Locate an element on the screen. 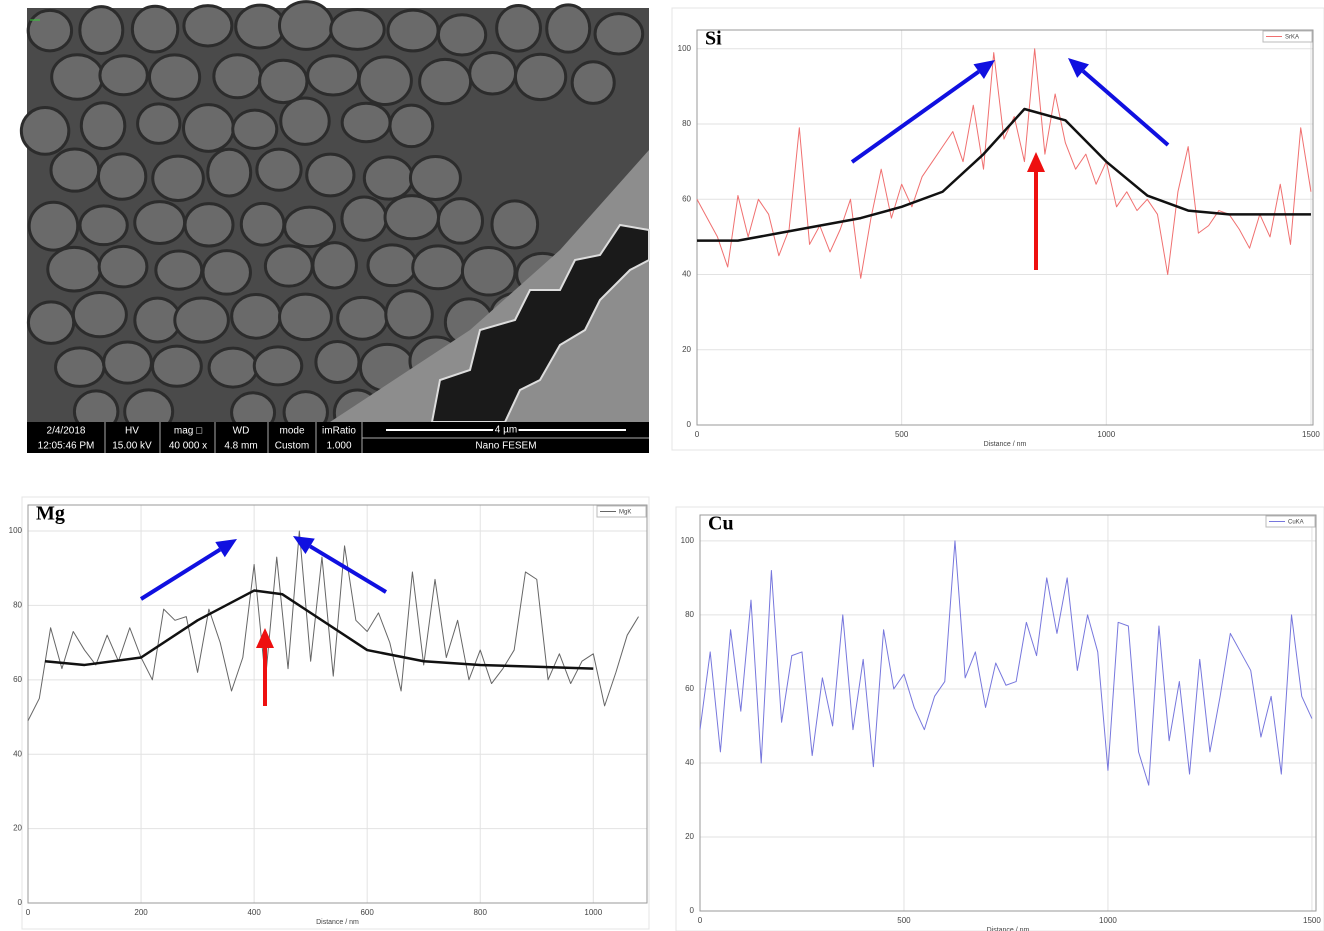 The height and width of the screenshot is (931, 1324). scale-label: 4 µm is located at coordinates (506, 430).